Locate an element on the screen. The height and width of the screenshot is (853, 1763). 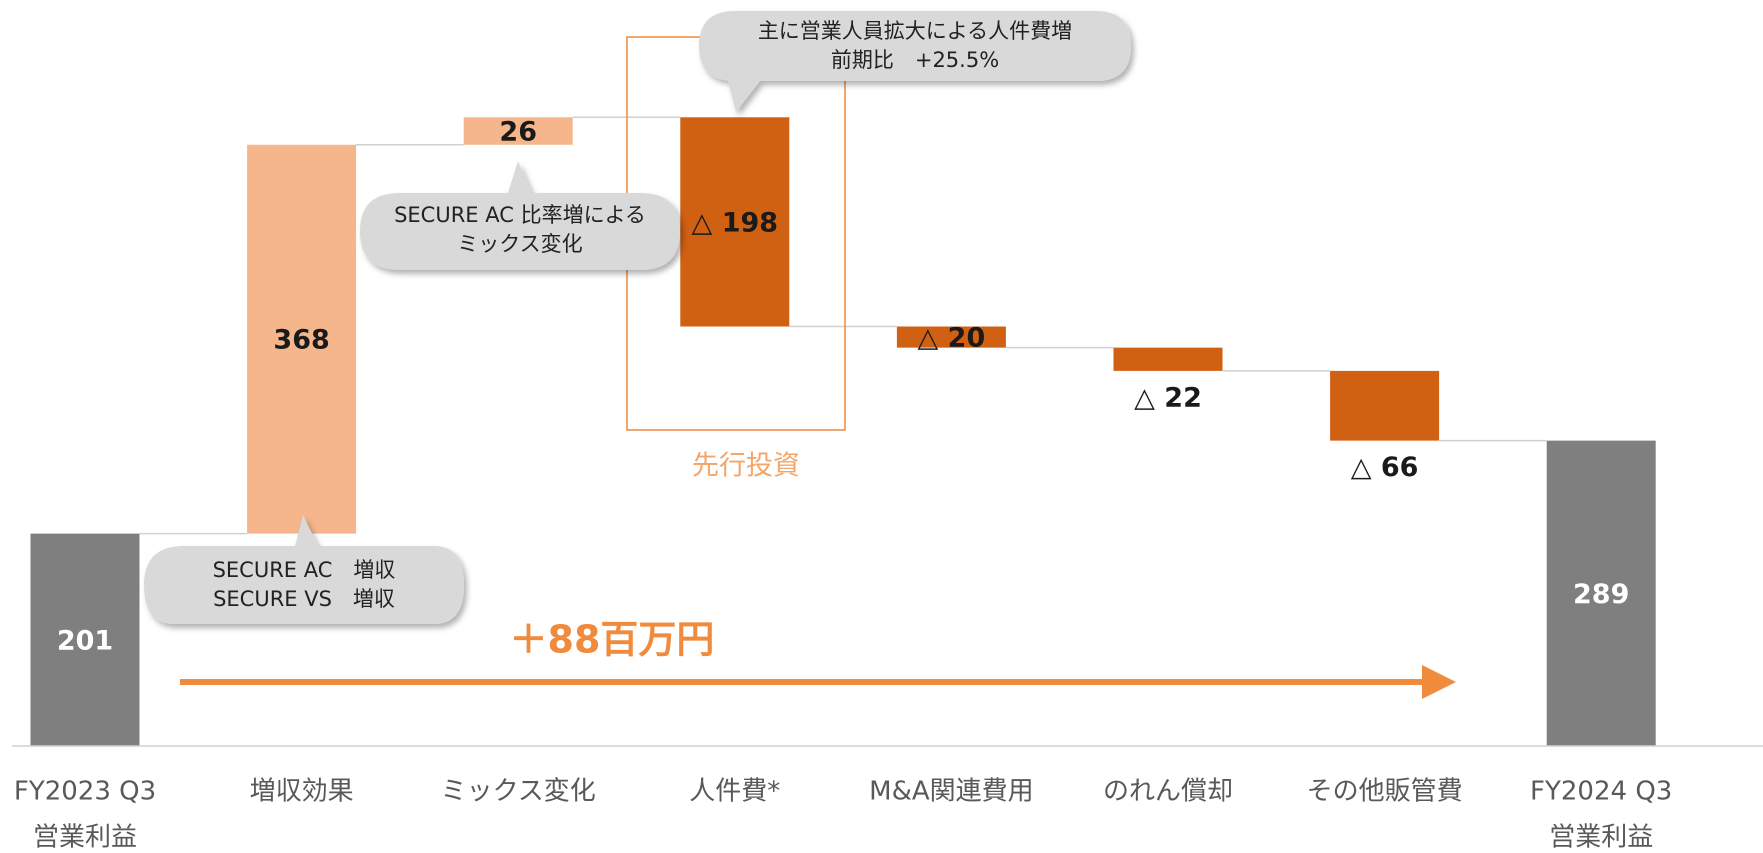
callout-text: ミックス変化 is located at coordinates (519, 244).